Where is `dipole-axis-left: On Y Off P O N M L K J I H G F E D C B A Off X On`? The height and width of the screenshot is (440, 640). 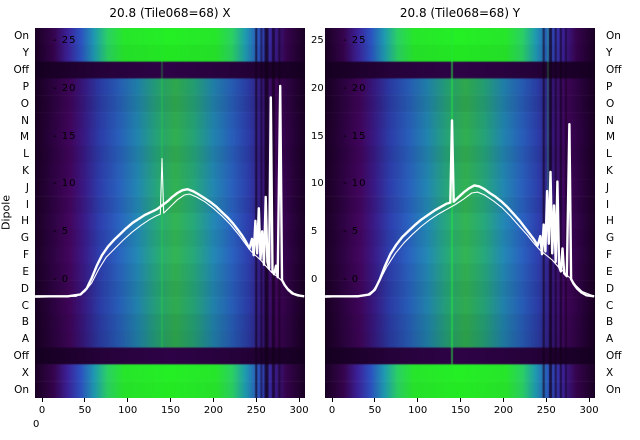 dipole-axis-left: On Y Off P O N M L K J I H G F E D C B A Off X On is located at coordinates (16, 213).